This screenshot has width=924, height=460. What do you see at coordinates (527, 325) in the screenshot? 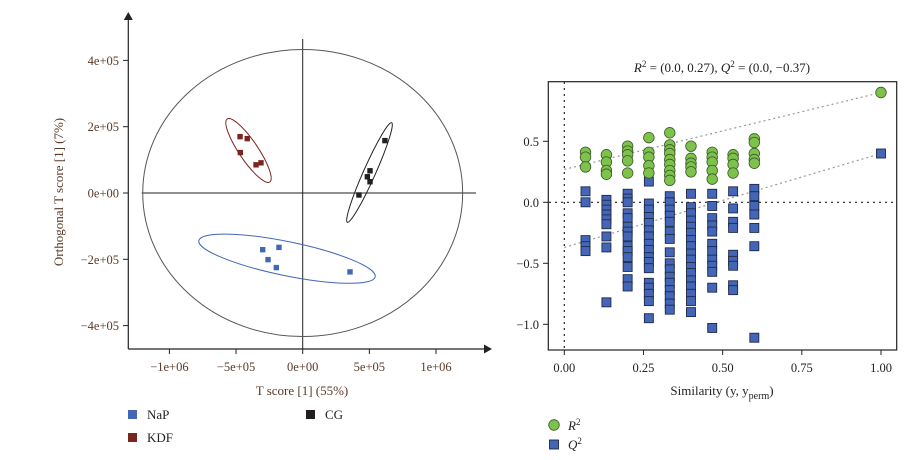
I see `y-tick-label: −1.0` at bounding box center [527, 325].